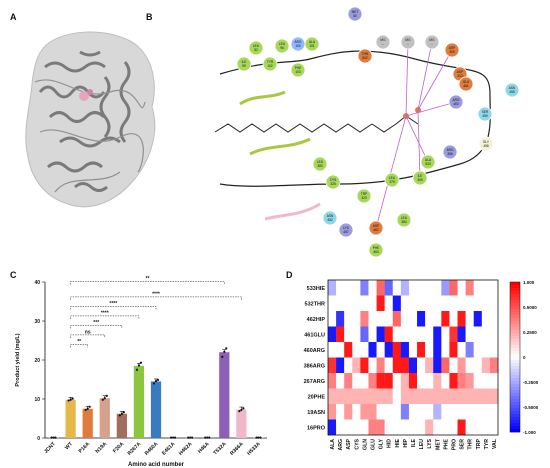 This screenshot has width=550, height=468. I want to click on residue-name: LYS, so click(346, 228).